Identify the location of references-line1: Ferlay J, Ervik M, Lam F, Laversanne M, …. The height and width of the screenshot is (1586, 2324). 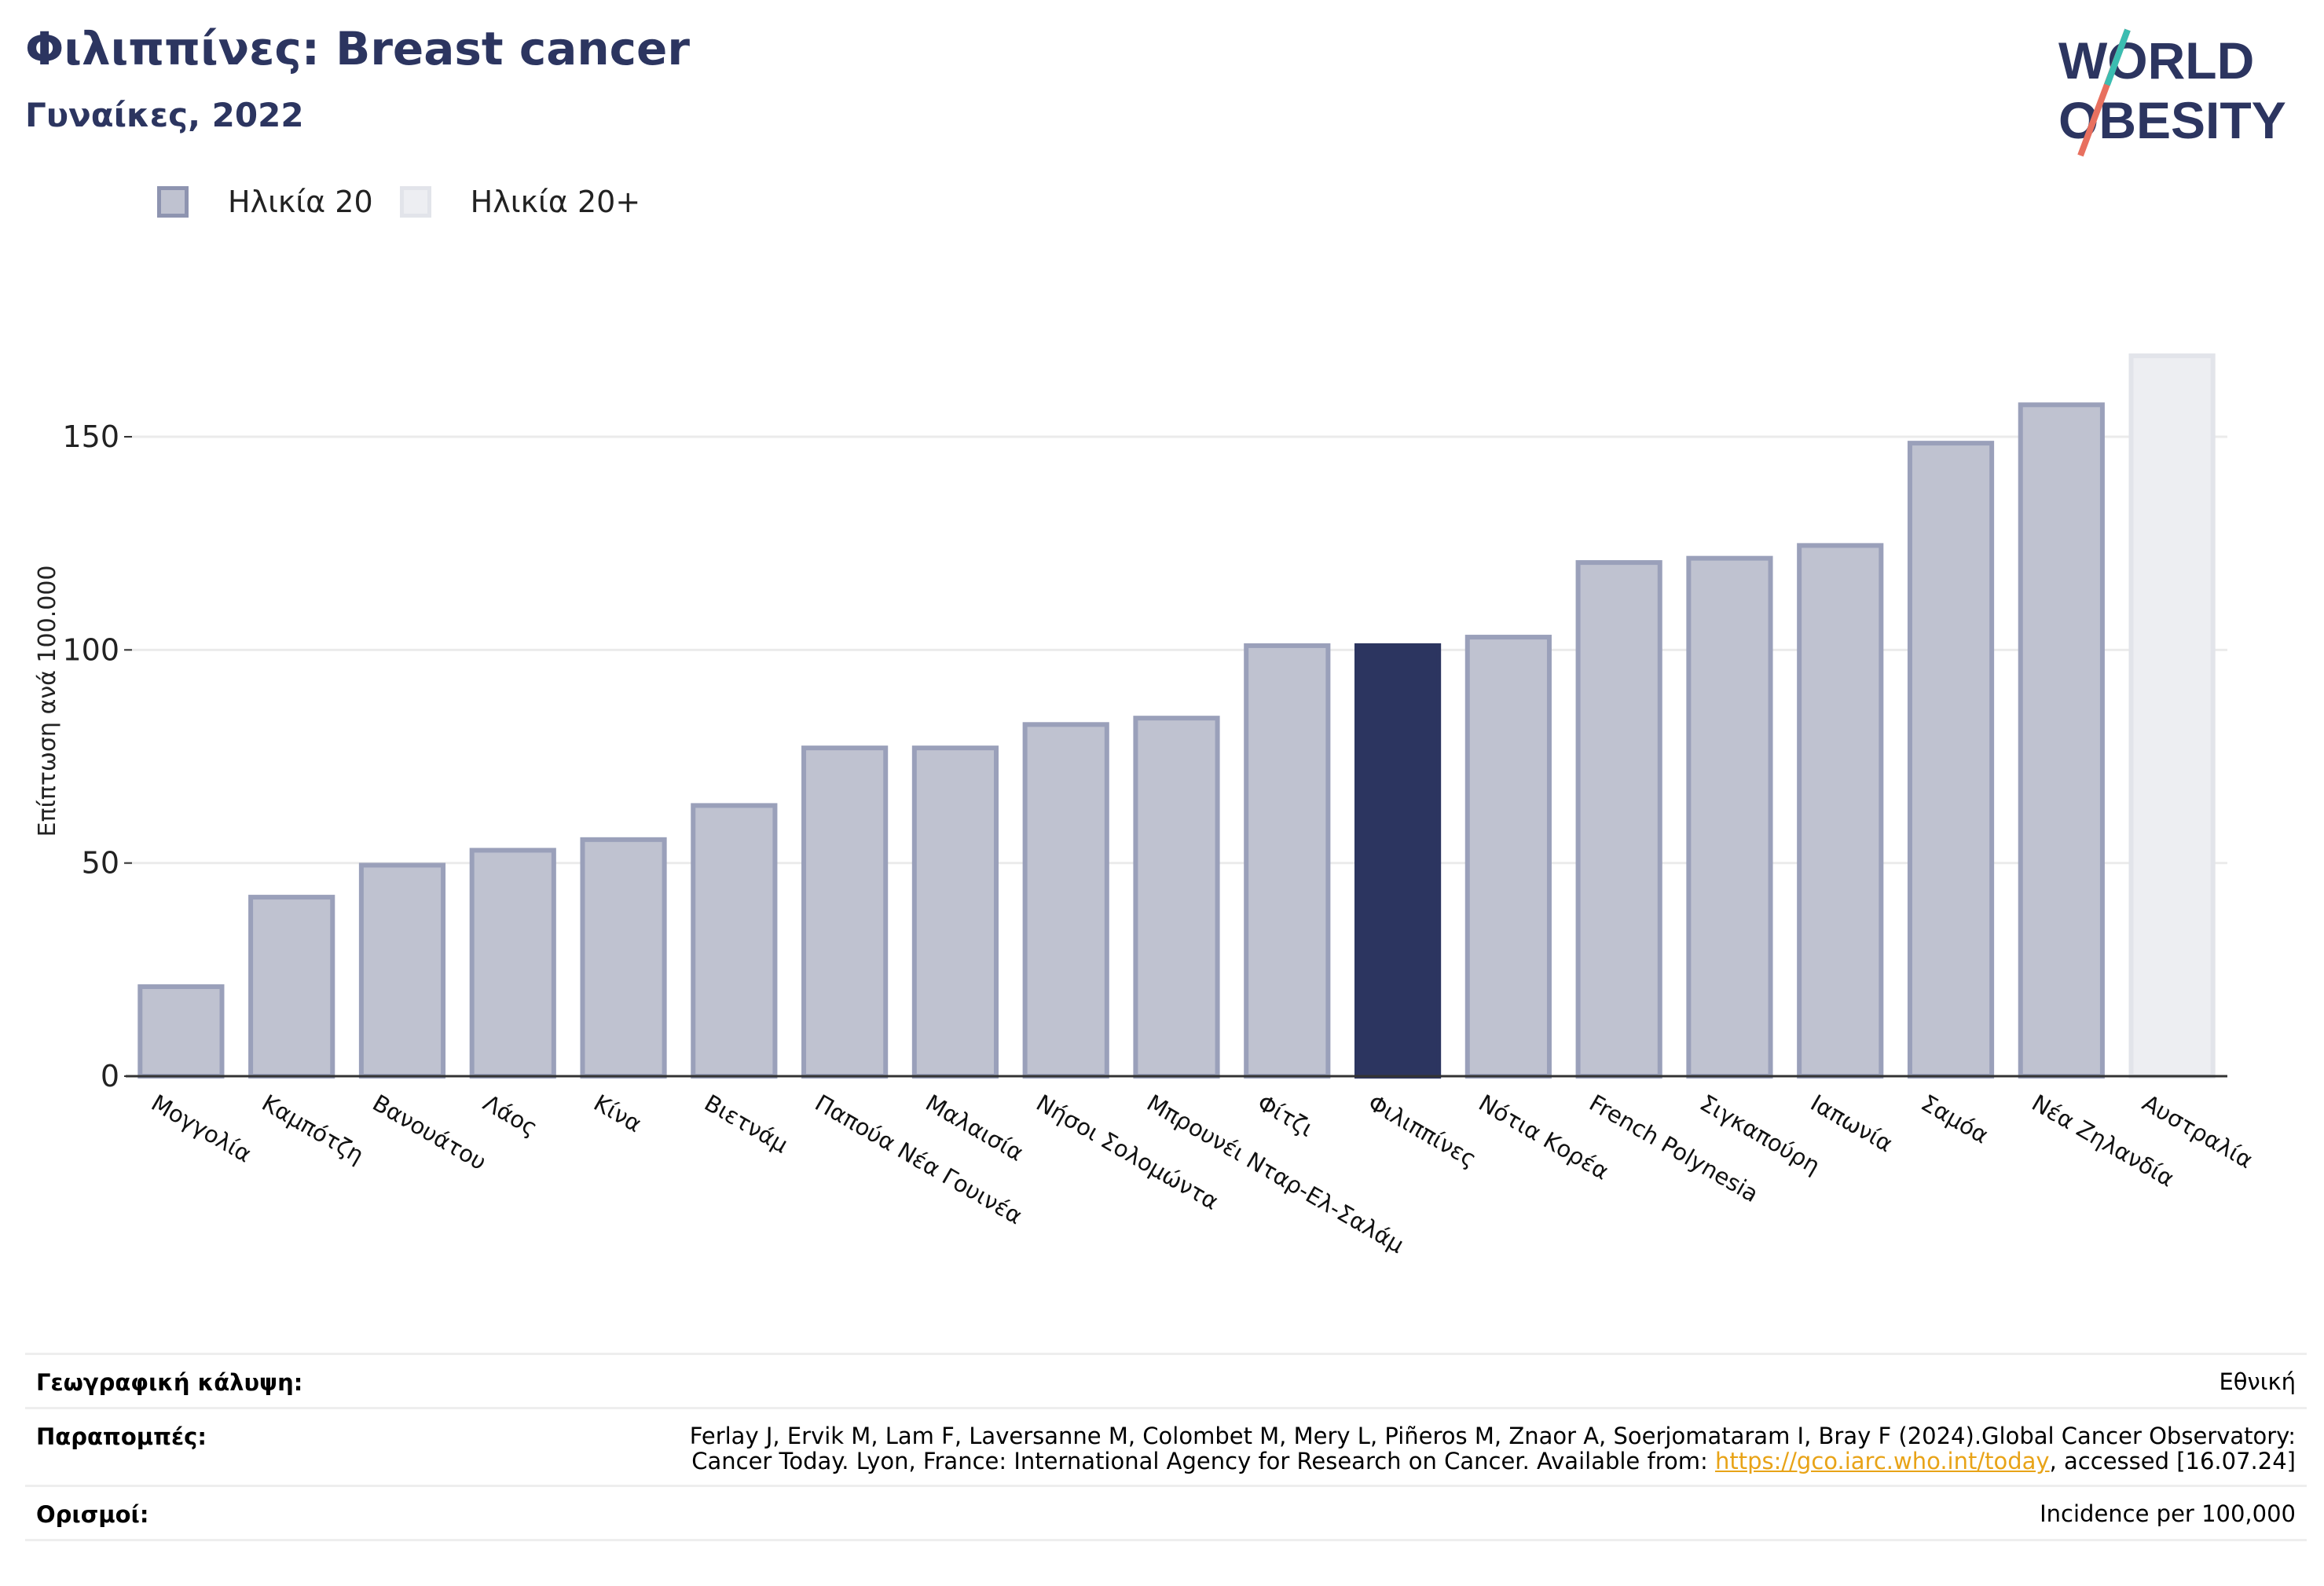
(1492, 1436).